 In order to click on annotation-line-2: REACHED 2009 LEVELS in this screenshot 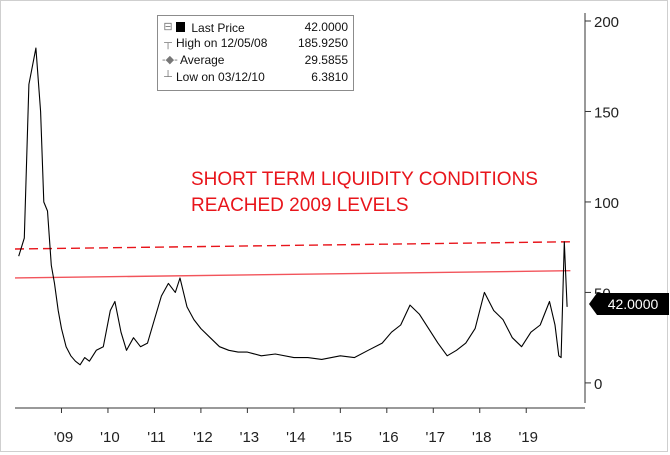, I will do `click(300, 205)`.